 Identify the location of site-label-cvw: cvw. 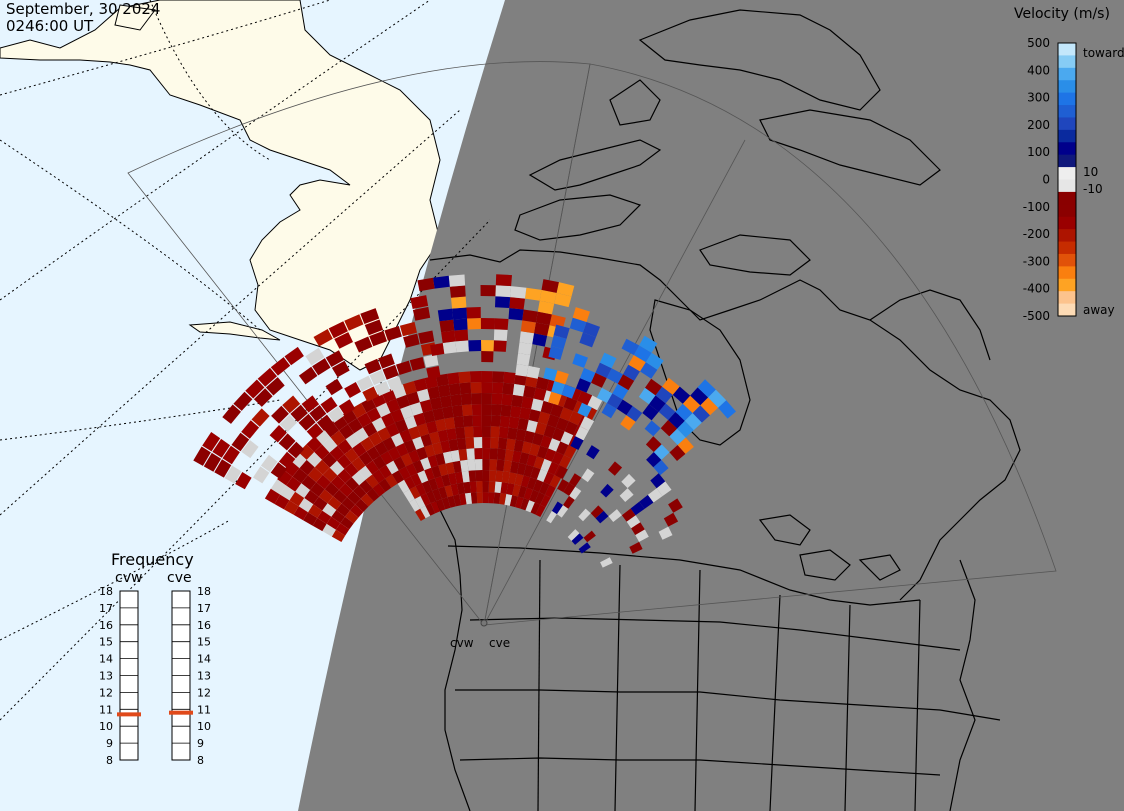
(462, 643).